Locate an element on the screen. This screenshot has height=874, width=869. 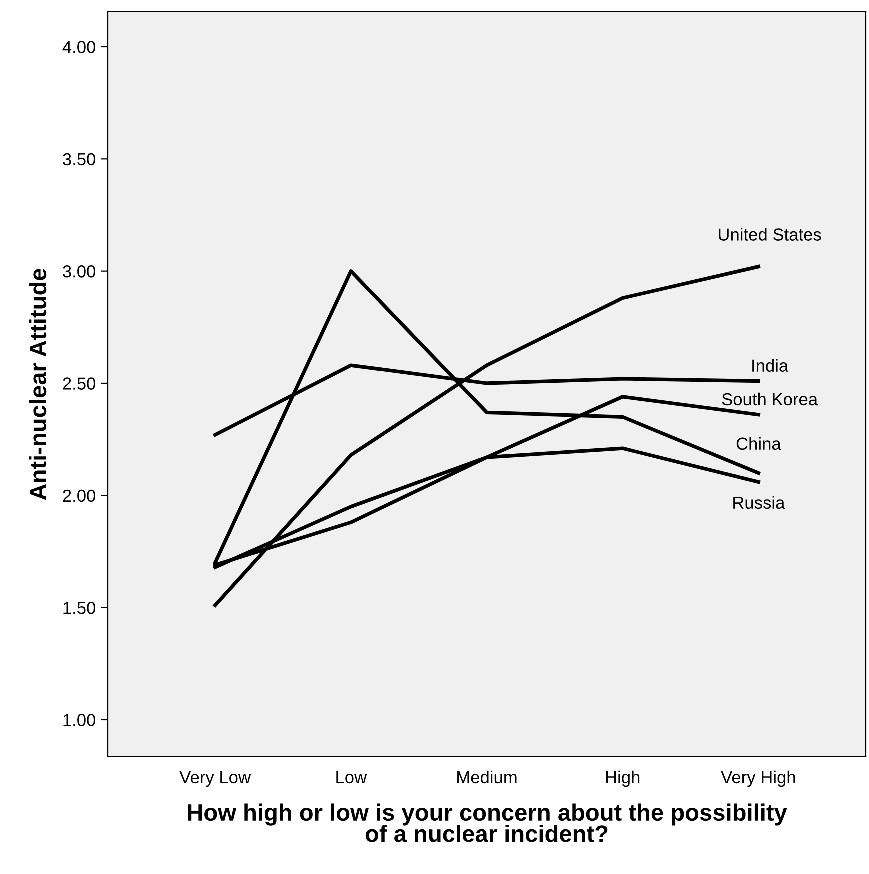
y-tick-label: 1.00 is located at coordinates (80, 720).